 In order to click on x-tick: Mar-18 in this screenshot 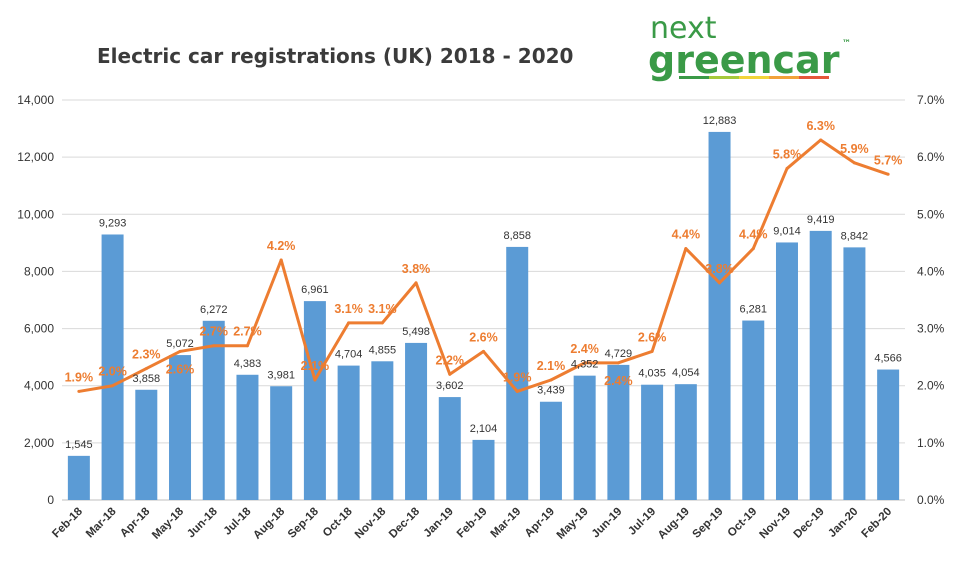, I will do `click(101, 522)`.